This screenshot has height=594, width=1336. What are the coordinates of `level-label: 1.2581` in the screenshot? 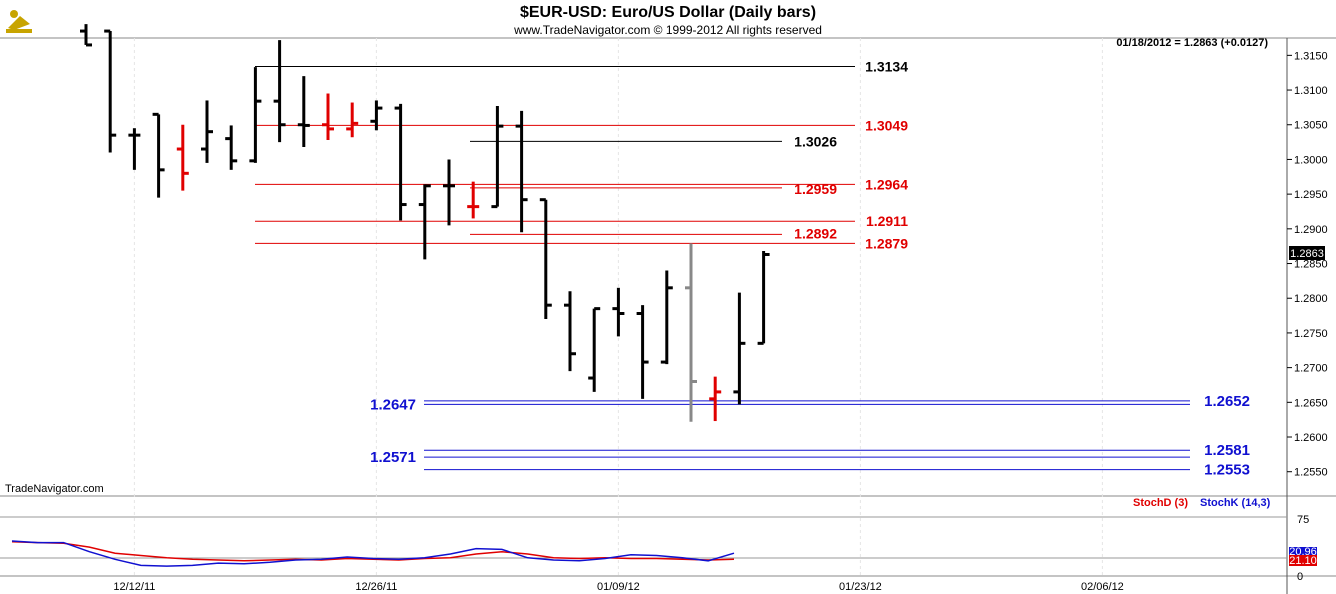 It's located at (1227, 450).